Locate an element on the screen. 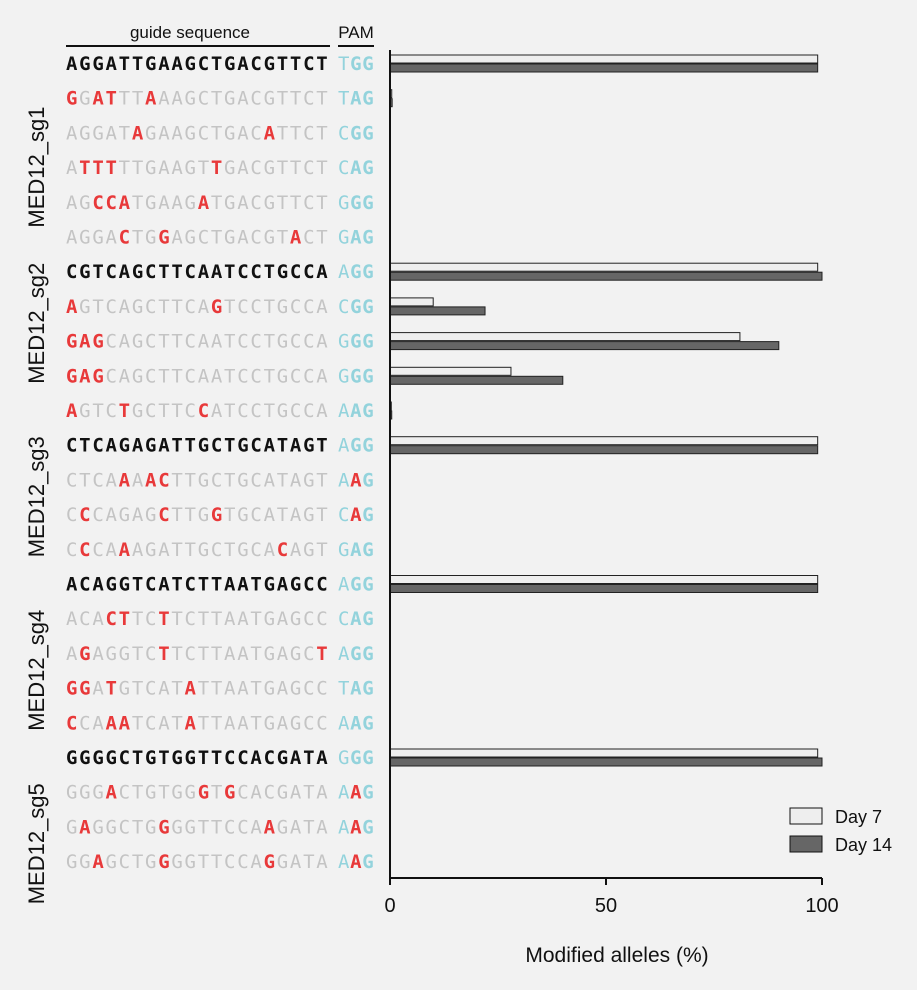  offtarget-sequence: GAGGCTGGGGTTCCAAGATA is located at coordinates (197, 827).